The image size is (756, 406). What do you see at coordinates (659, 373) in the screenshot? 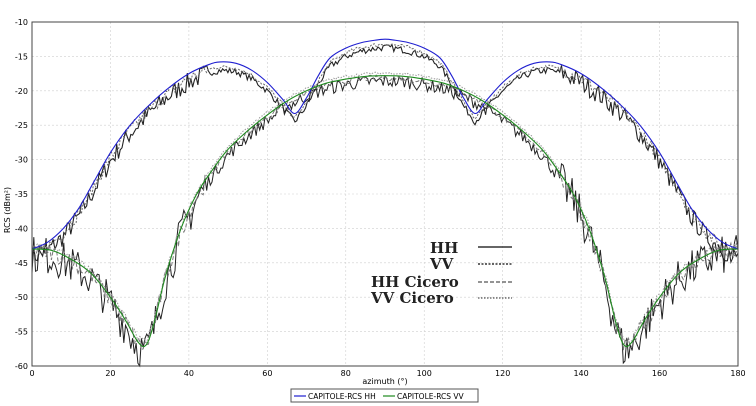
I see `x-tick-label: 160` at bounding box center [659, 373].